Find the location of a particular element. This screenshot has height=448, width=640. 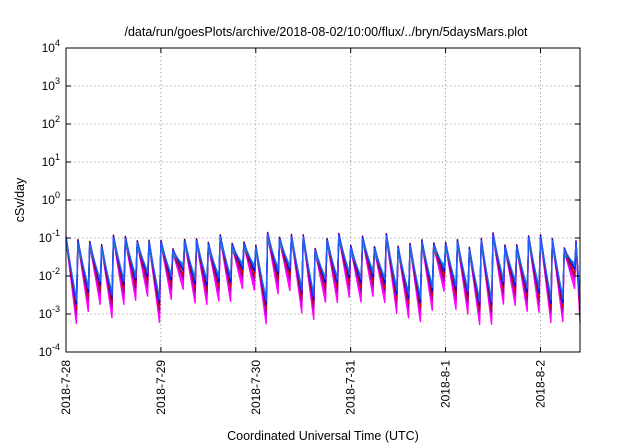

x-tick-label: 2018-8-1 is located at coordinates (446, 384).